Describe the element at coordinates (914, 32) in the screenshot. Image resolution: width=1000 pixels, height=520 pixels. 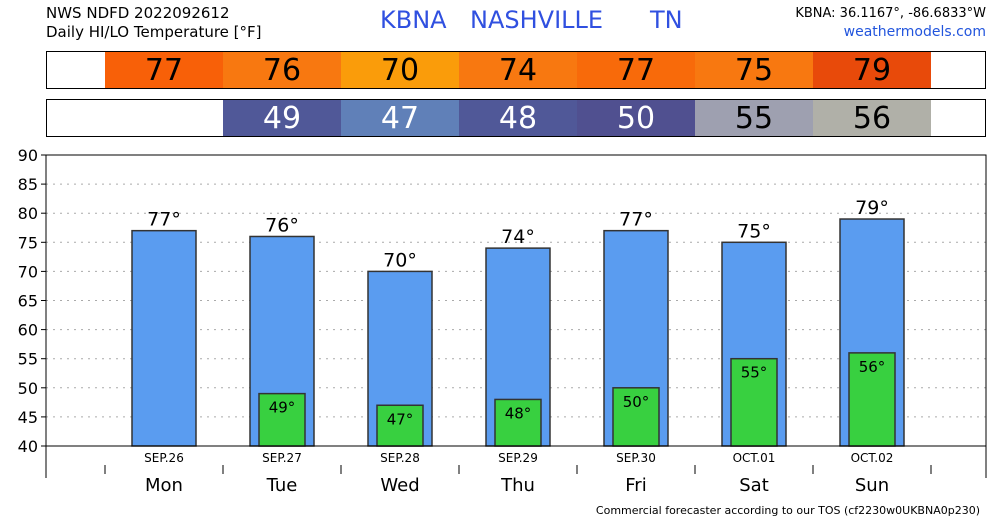
I see `site-link: weathermodels.com` at that location.